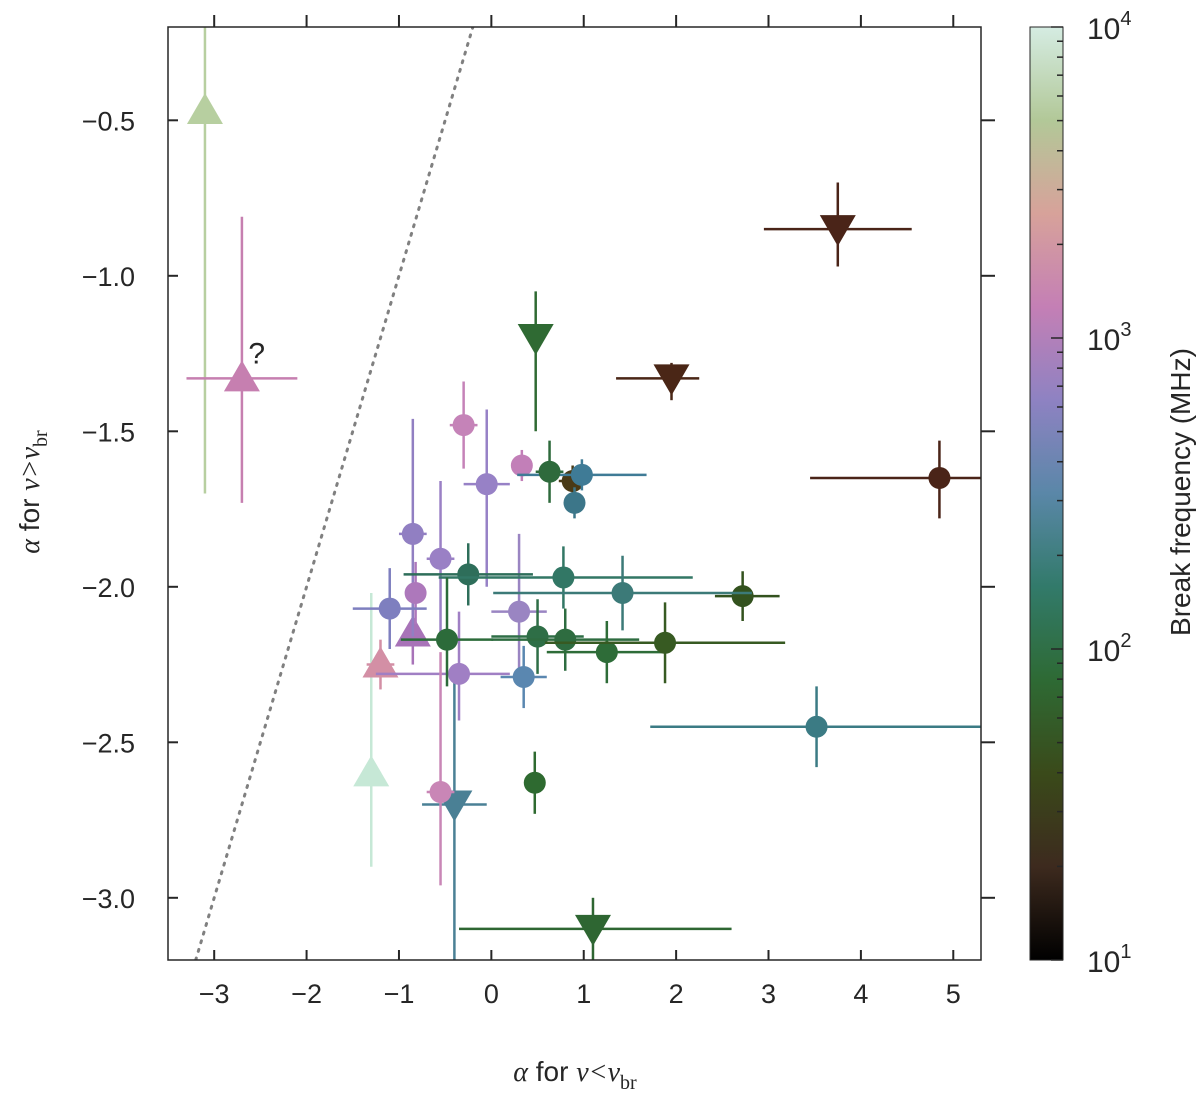 This screenshot has height=1094, width=1200. I want to click on x-tick-label: 2, so click(676, 994).